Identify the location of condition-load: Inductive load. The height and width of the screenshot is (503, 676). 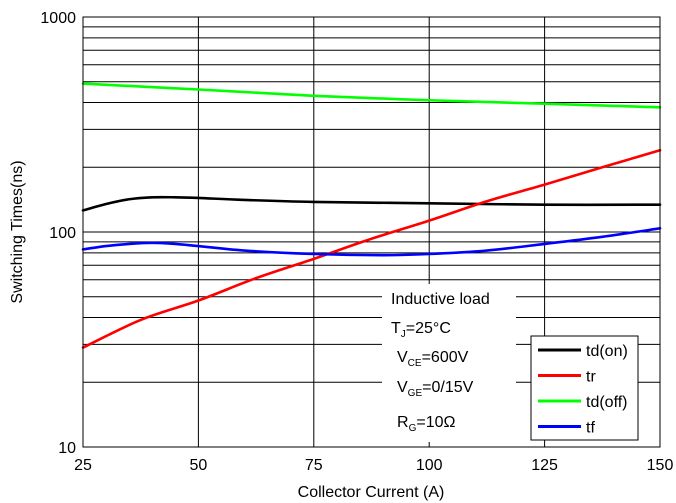
(440, 299).